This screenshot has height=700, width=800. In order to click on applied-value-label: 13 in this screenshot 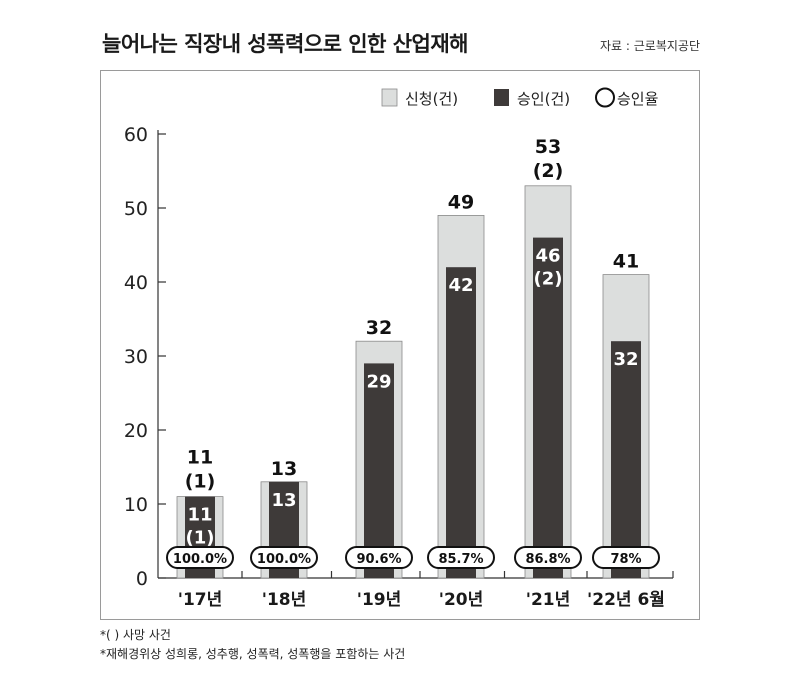, I will do `click(284, 469)`.